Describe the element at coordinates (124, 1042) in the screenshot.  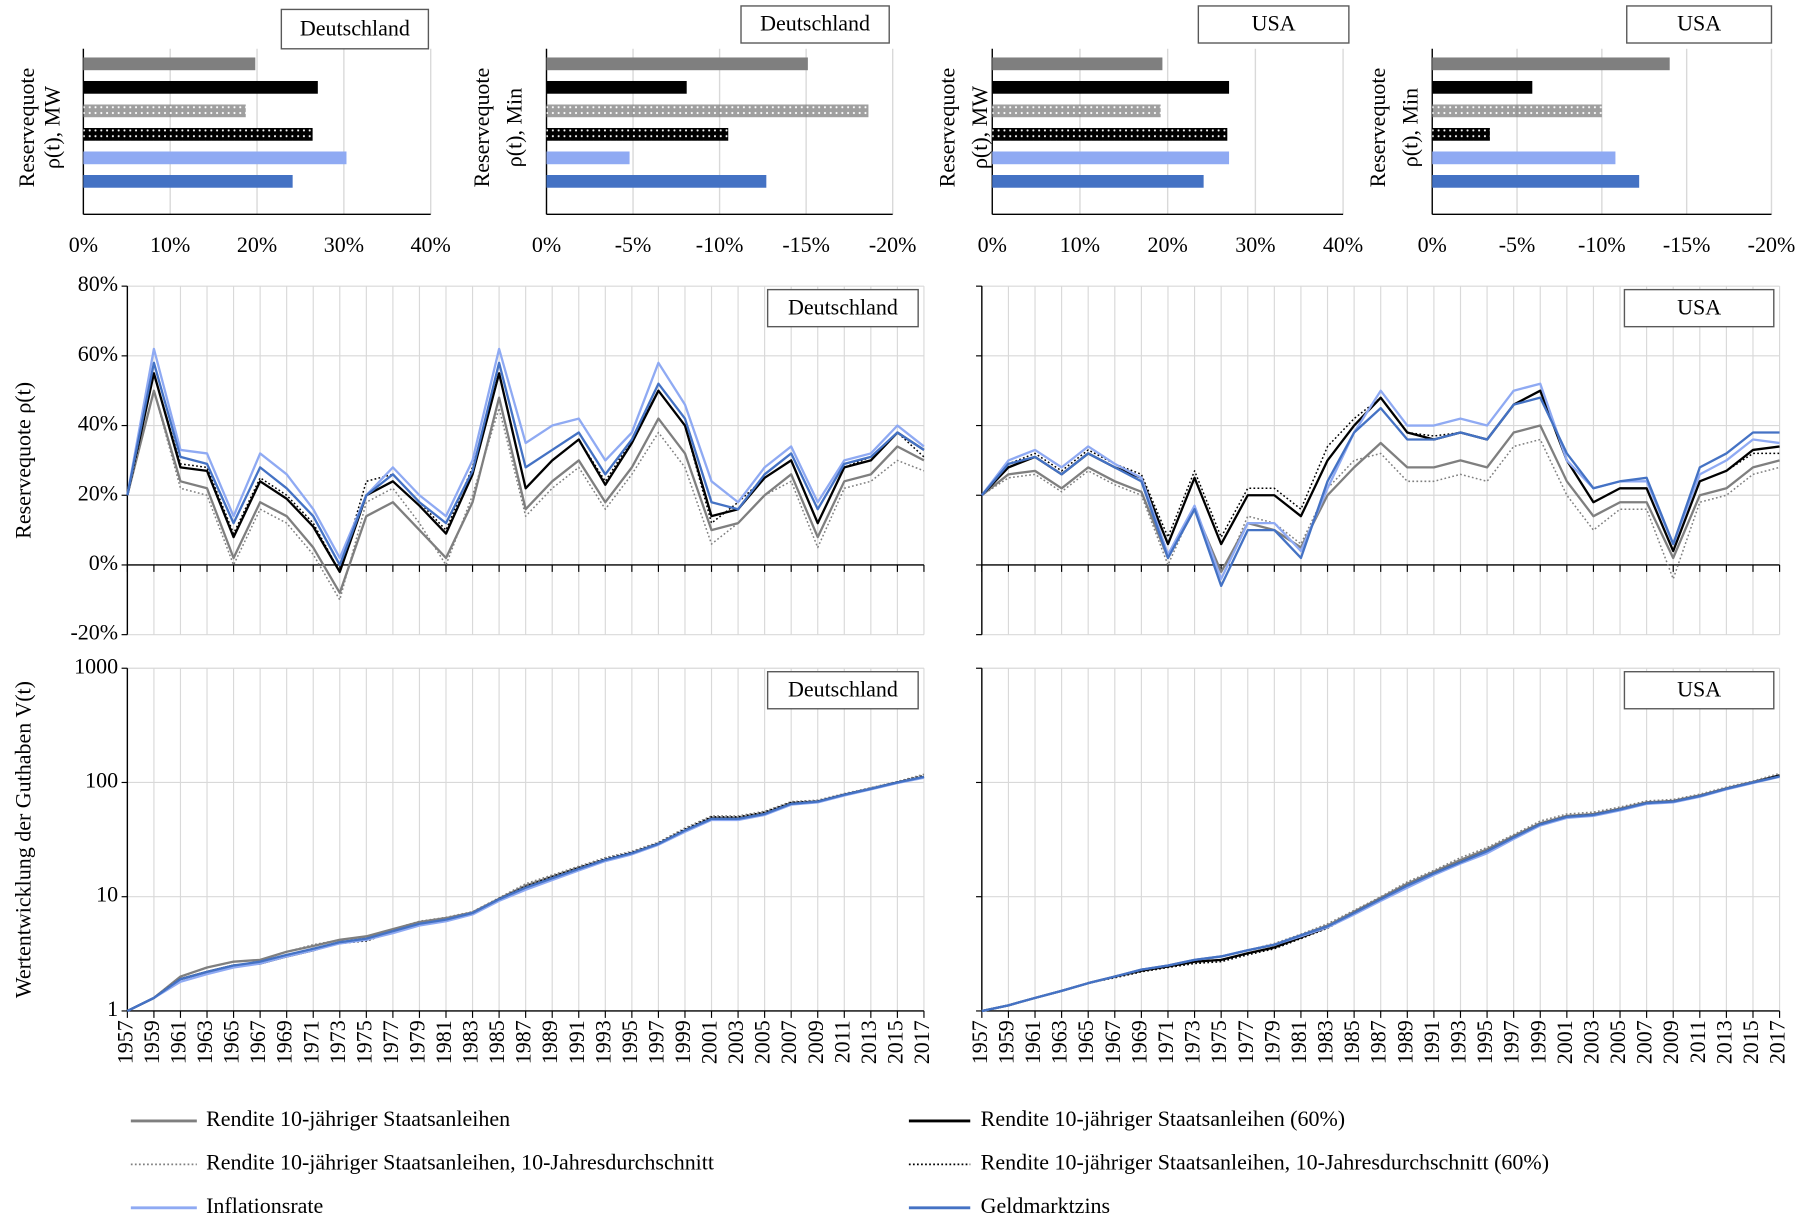
I see `x-tick-label: 1957` at that location.